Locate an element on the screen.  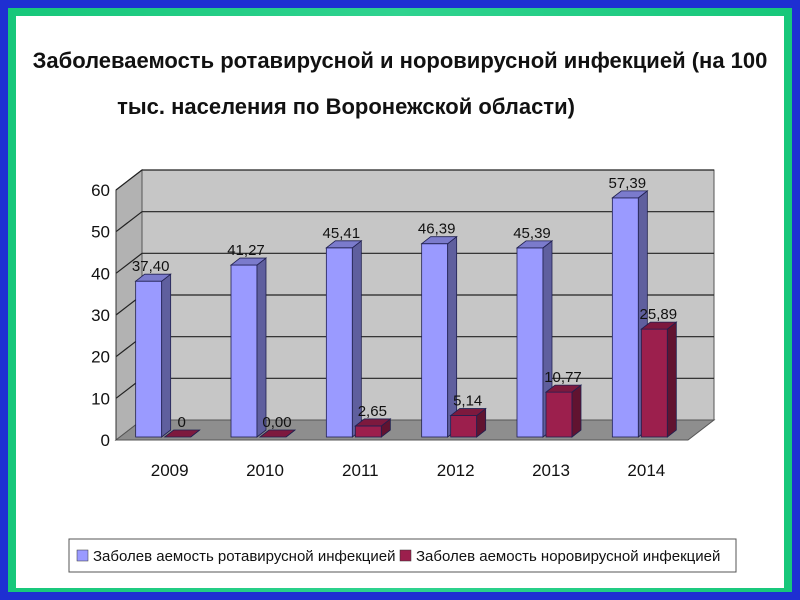
data-label-rota: 57,39 is located at coordinates (628, 183).